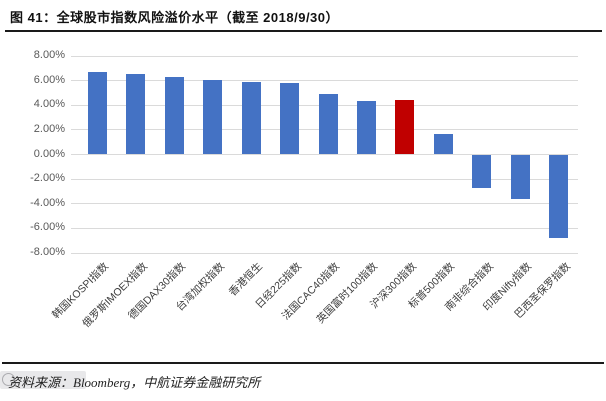  I want to click on y-axis-tick-label: 2.00%, so click(49, 128).